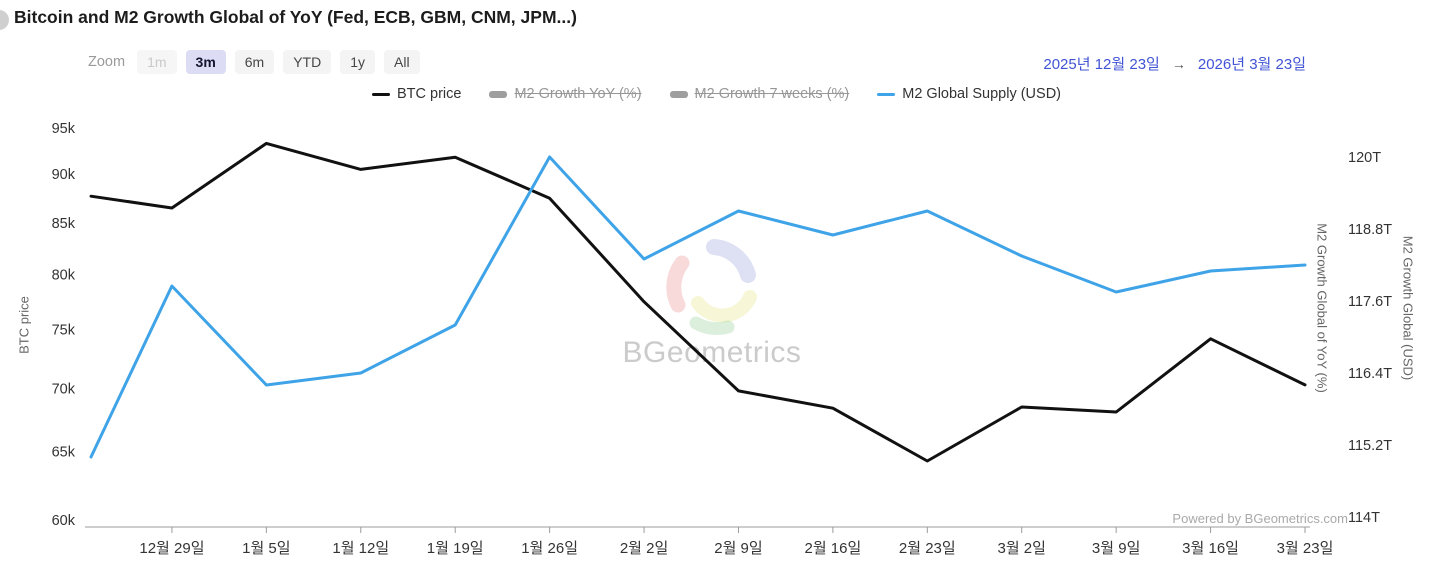 The height and width of the screenshot is (581, 1433). What do you see at coordinates (64, 224) in the screenshot?
I see `left-axis-tick-label: 85k` at bounding box center [64, 224].